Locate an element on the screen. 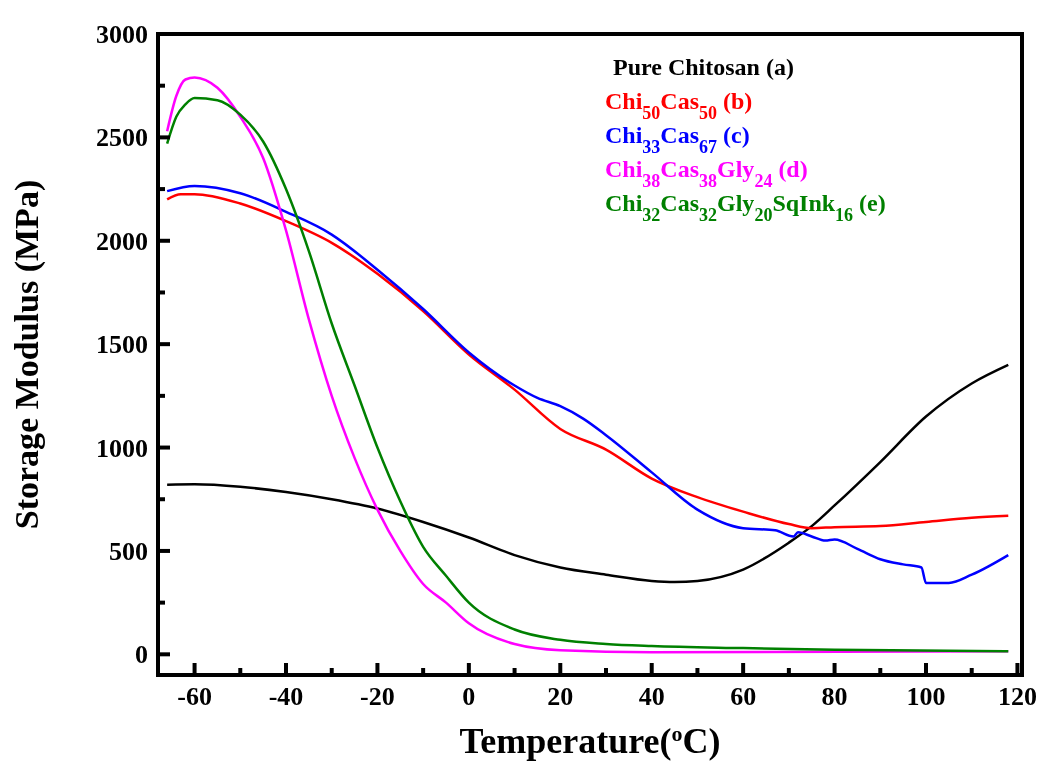 The height and width of the screenshot is (771, 1053). y-tick-label: 3000 is located at coordinates (122, 35).